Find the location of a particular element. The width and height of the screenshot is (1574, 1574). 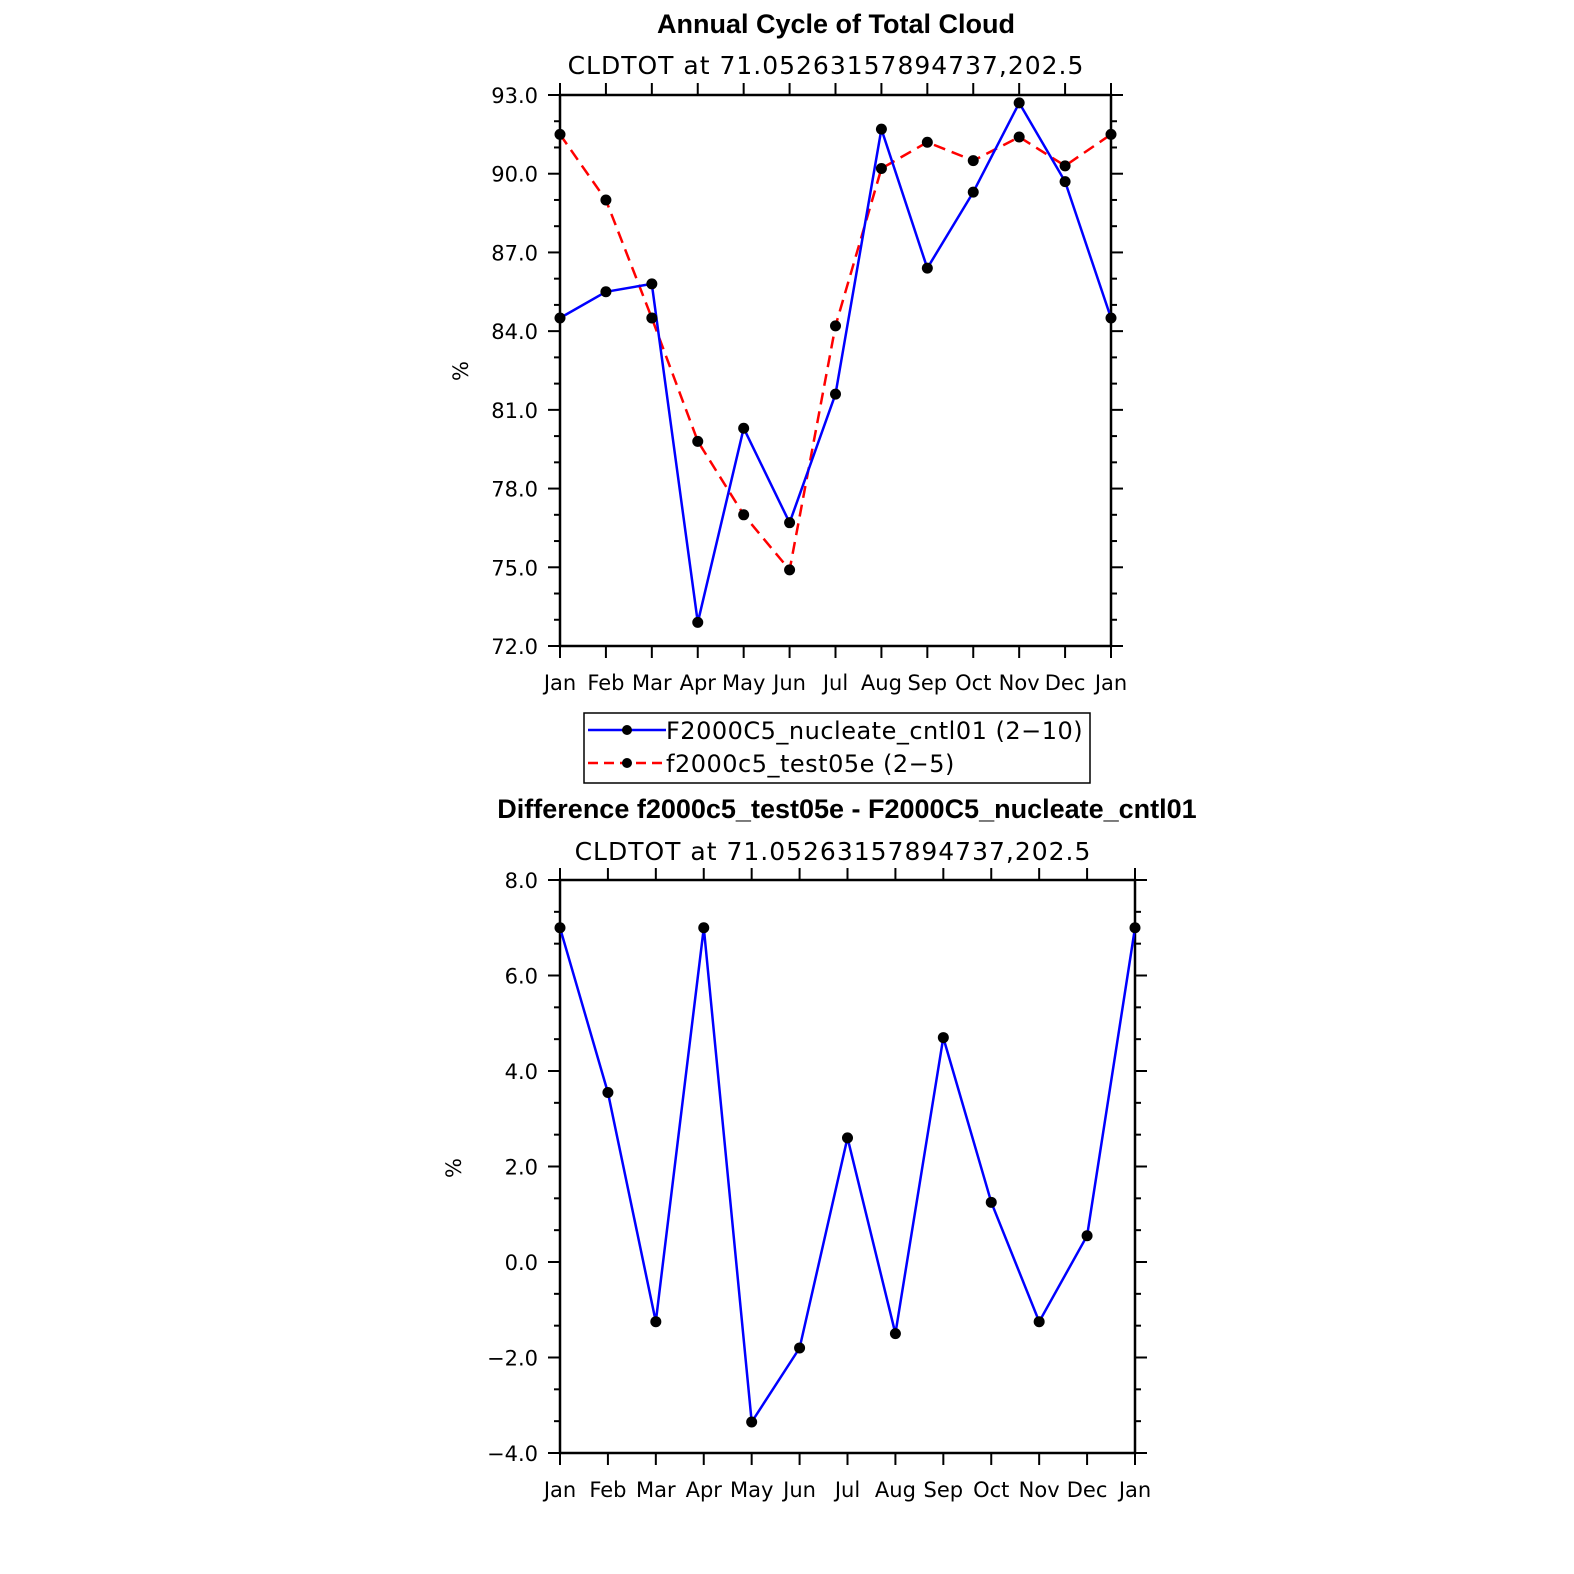

y-tick-label: 0.0 is located at coordinates (521, 1263).